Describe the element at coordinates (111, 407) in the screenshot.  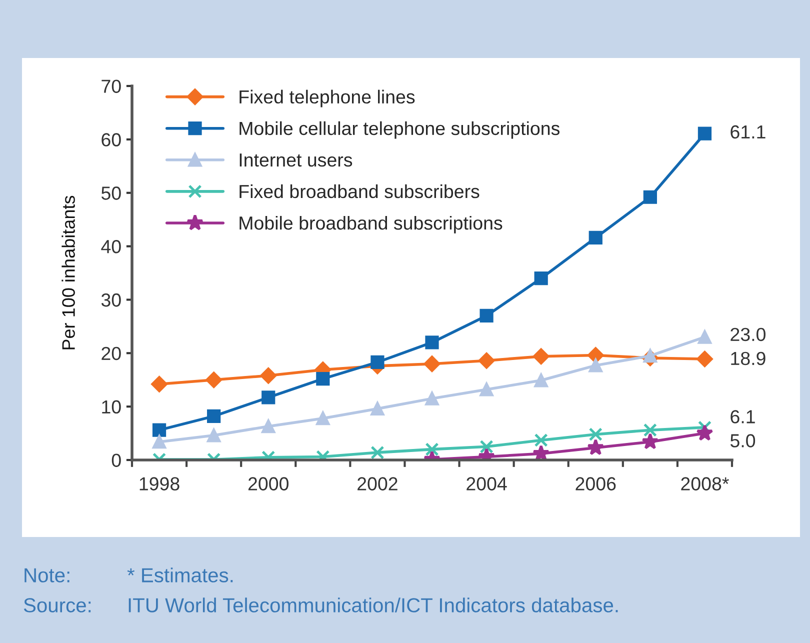
I see `y-tick-label: 10` at that location.